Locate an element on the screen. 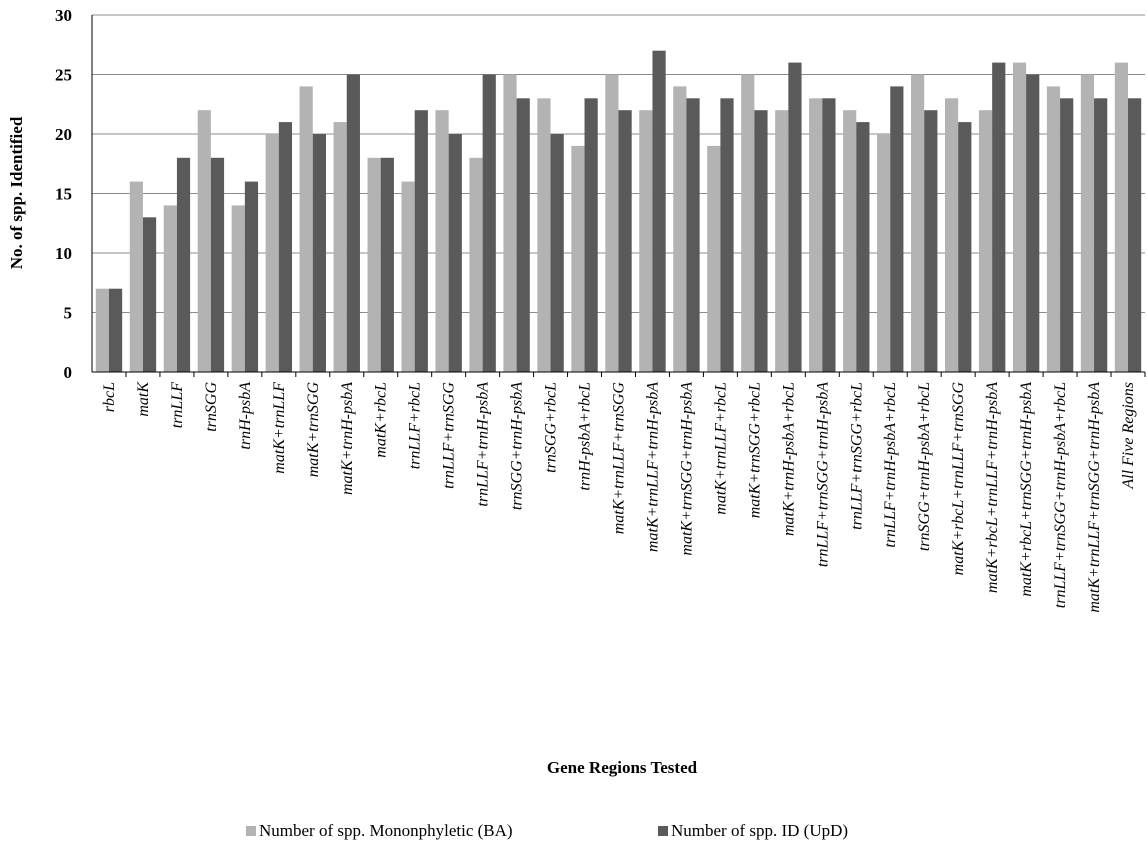 This screenshot has width=1147, height=850. y-axis-title: No. of spp. Identified is located at coordinates (16, 192).